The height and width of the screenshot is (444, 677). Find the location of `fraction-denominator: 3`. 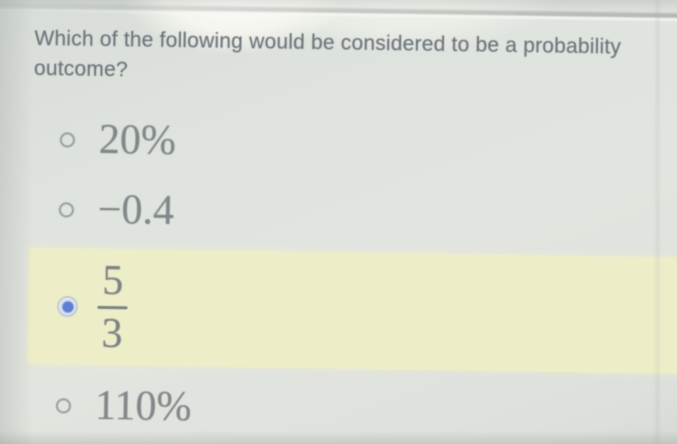

fraction-denominator: 3 is located at coordinates (112, 333).